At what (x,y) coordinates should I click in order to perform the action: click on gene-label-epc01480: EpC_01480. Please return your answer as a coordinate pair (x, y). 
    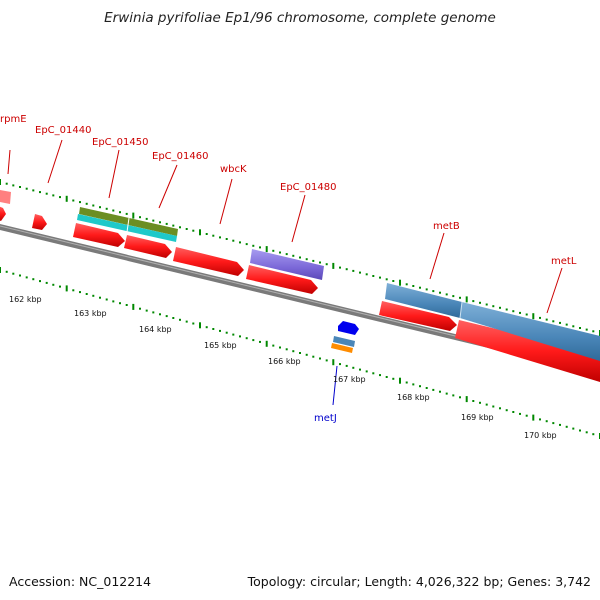
    Looking at the image, I should click on (308, 187).